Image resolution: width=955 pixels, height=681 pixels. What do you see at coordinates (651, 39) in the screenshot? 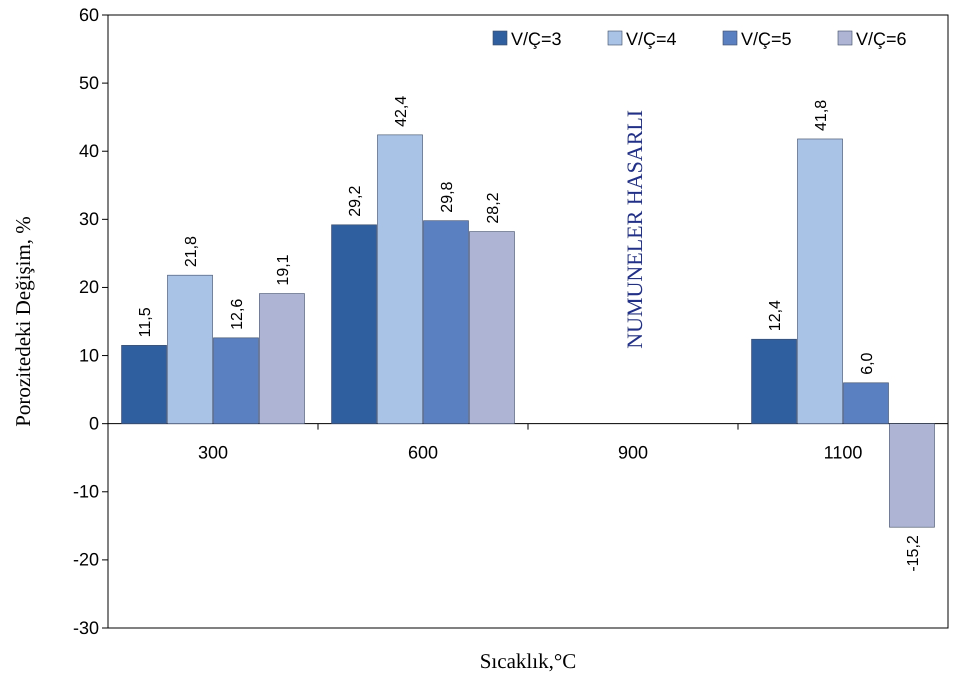
I see `legend-label: V/Ç=4` at bounding box center [651, 39].